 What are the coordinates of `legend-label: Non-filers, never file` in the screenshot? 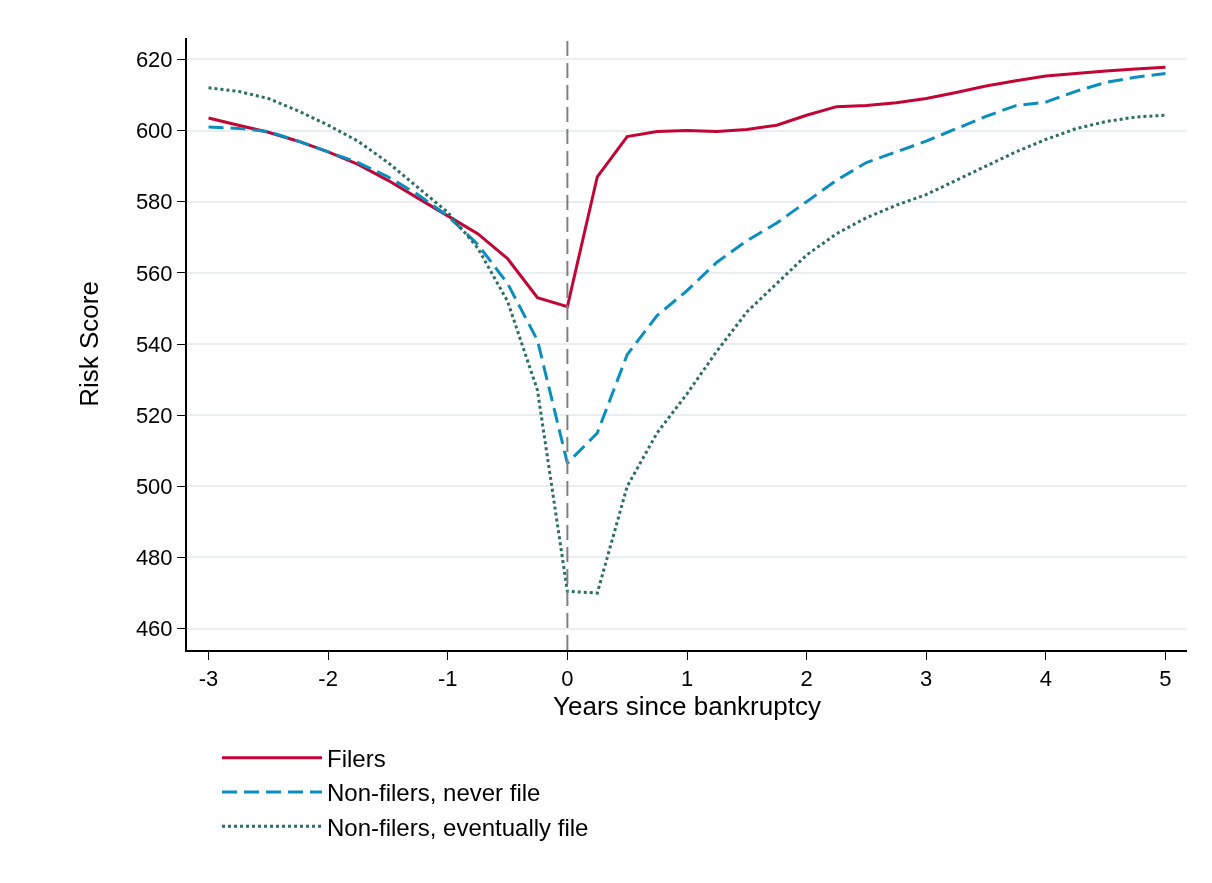 It's located at (434, 793).